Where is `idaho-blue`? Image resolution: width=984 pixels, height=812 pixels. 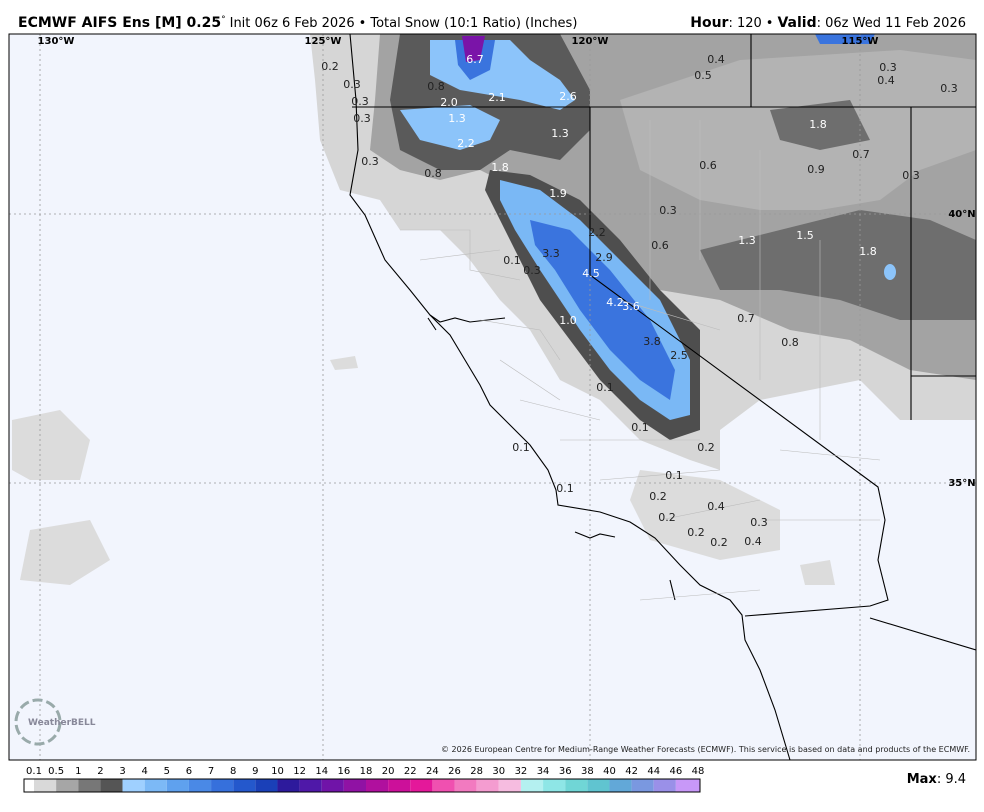 idaho-blue is located at coordinates (845, 39).